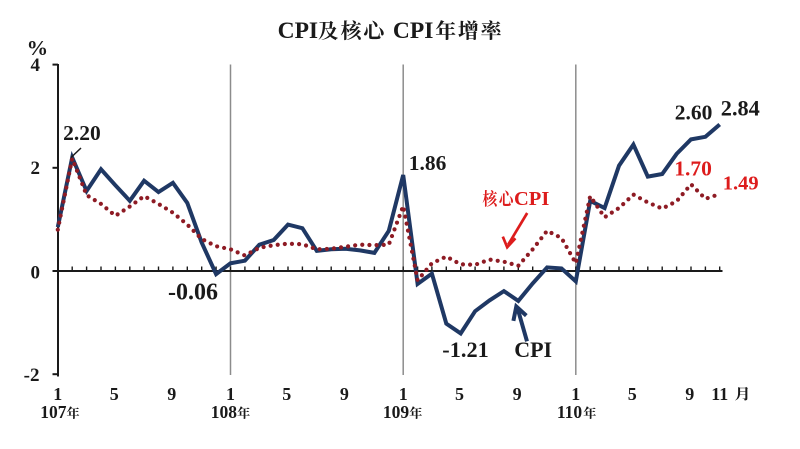  What do you see at coordinates (193, 292) in the screenshot?
I see `svg-text: -0.06` at bounding box center [193, 292].